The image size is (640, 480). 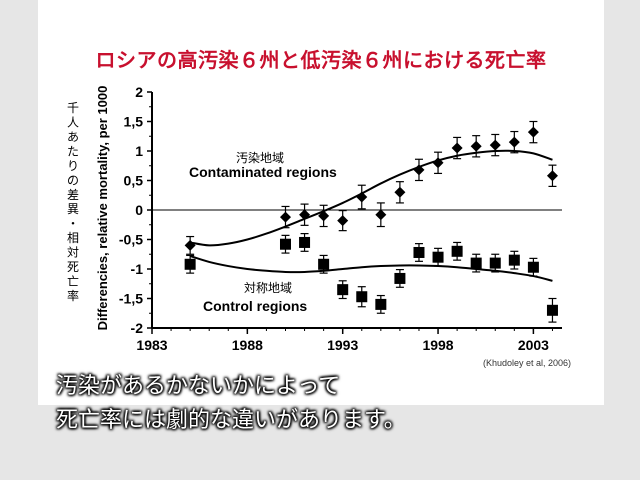 I want to click on y-axis-label-jp-char: ・, so click(x=73, y=224).